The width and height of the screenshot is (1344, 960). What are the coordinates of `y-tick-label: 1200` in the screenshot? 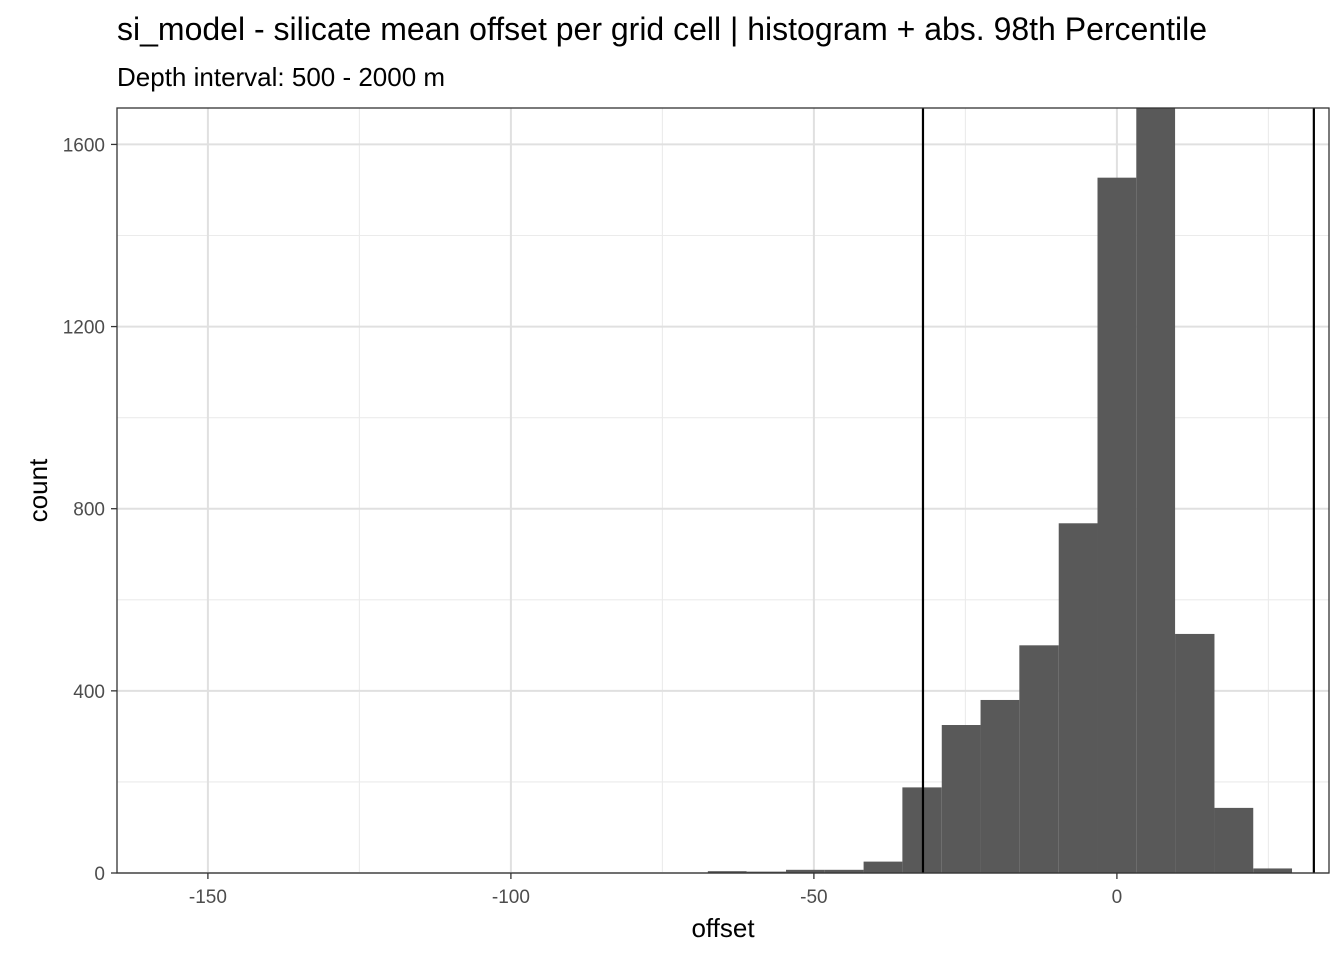 It's located at (84, 328).